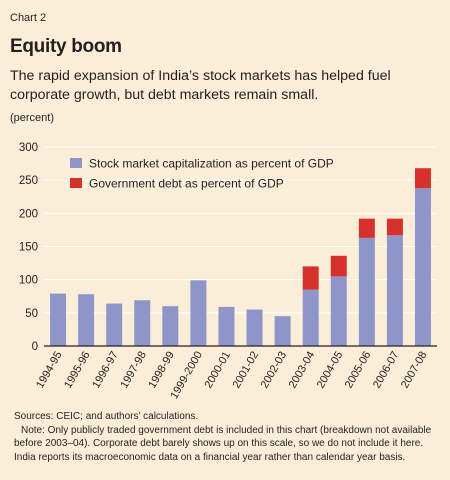  What do you see at coordinates (32, 118) in the screenshot?
I see `y-axis-unit-label: (percent)` at bounding box center [32, 118].